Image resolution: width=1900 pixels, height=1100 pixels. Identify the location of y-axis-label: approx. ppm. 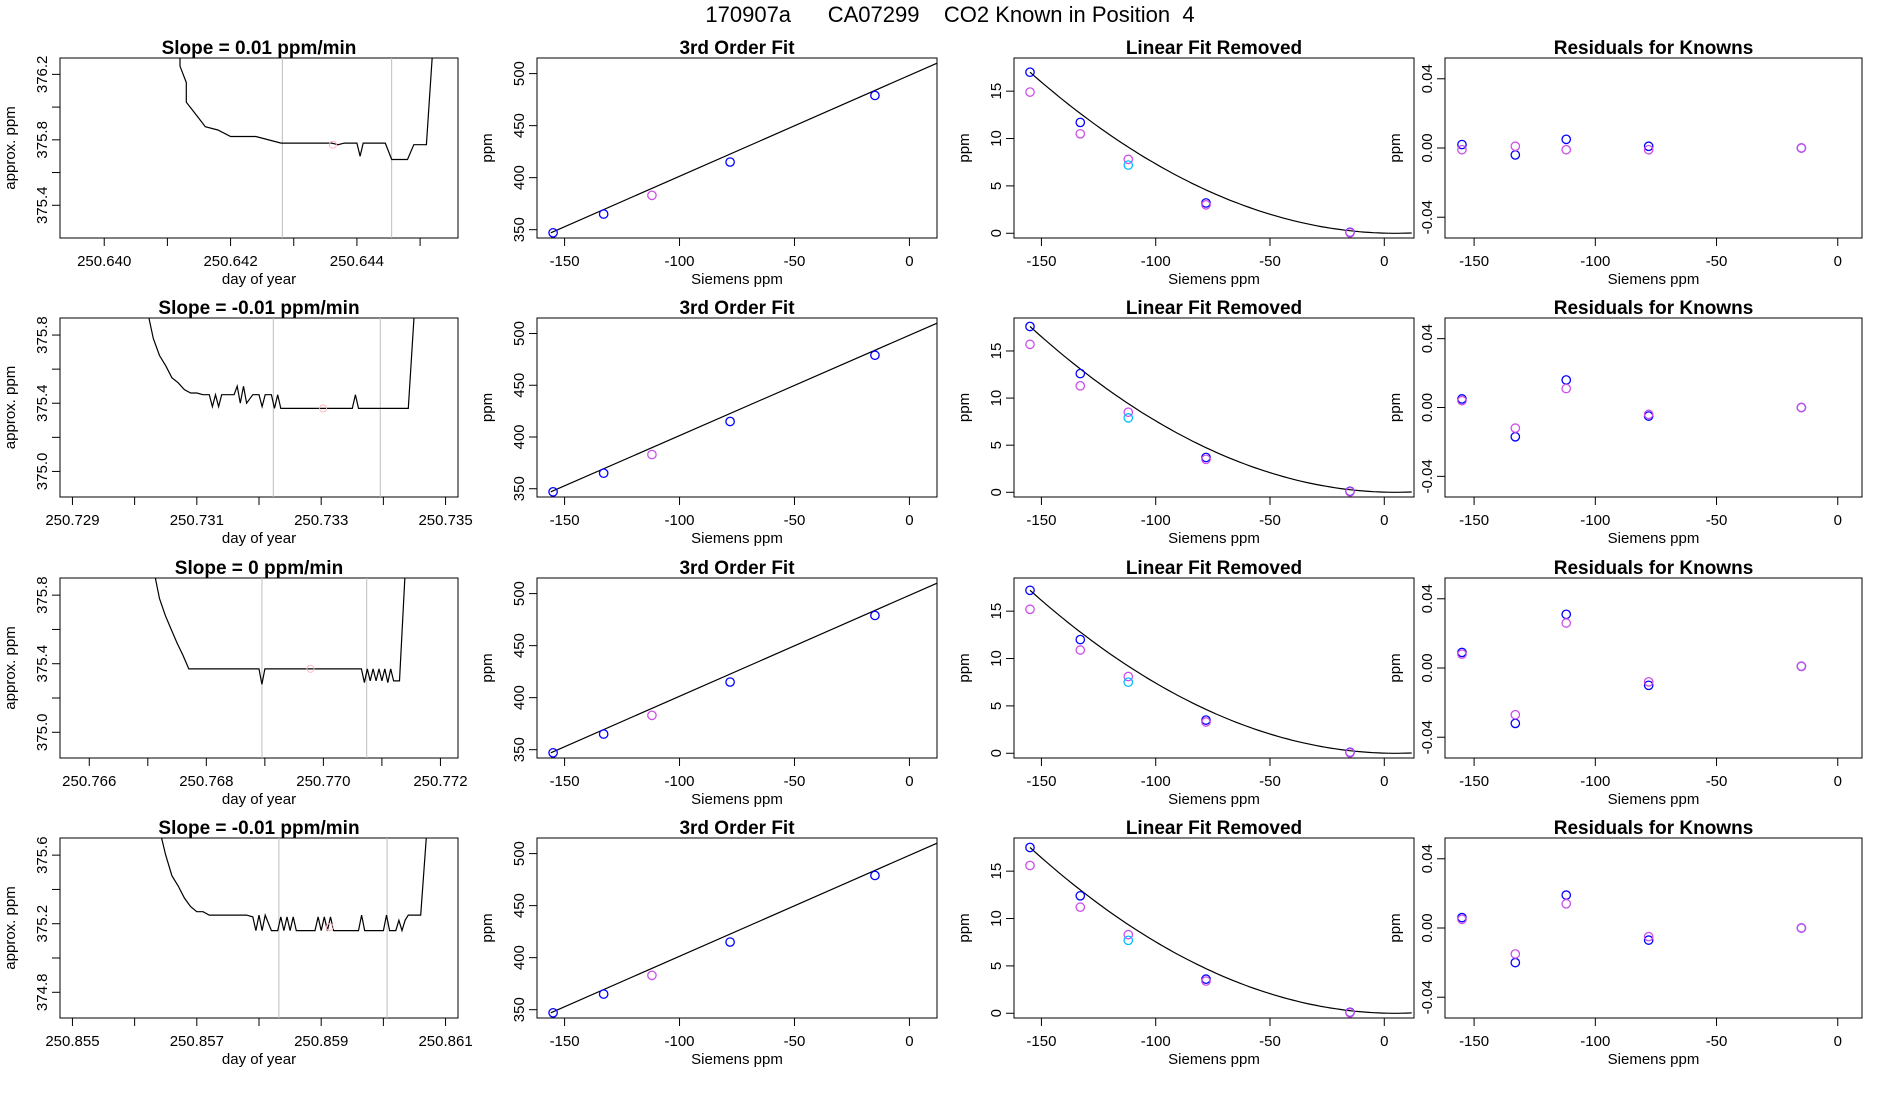
(10, 407).